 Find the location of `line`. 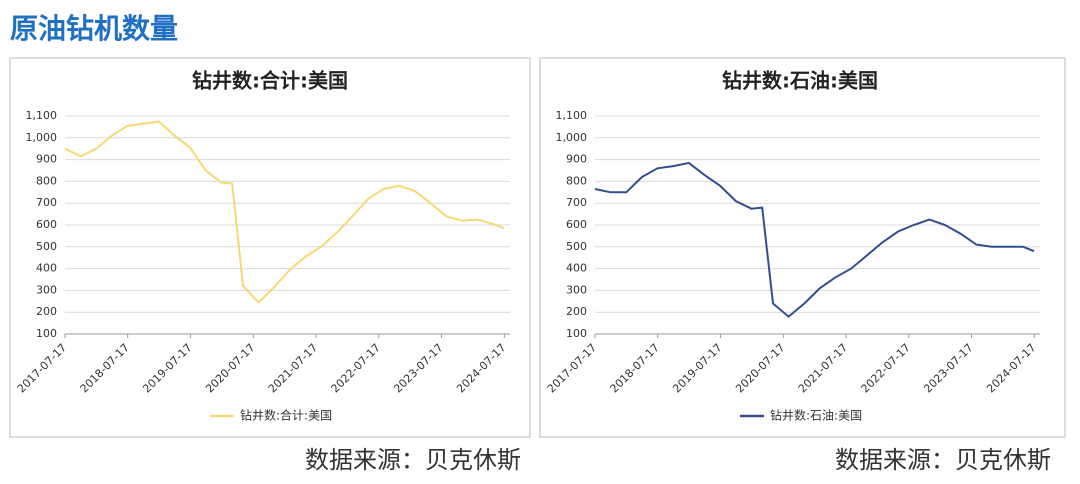

line is located at coordinates (814, 239).